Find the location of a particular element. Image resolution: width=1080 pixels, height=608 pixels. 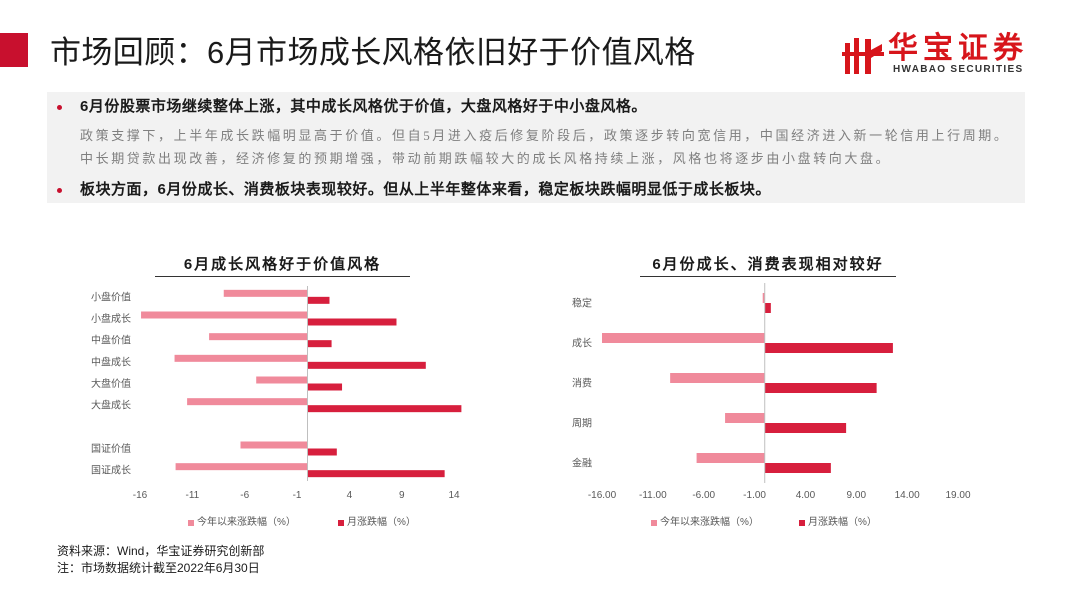

logo-name-cn: 华宝证券 is located at coordinates (958, 48).